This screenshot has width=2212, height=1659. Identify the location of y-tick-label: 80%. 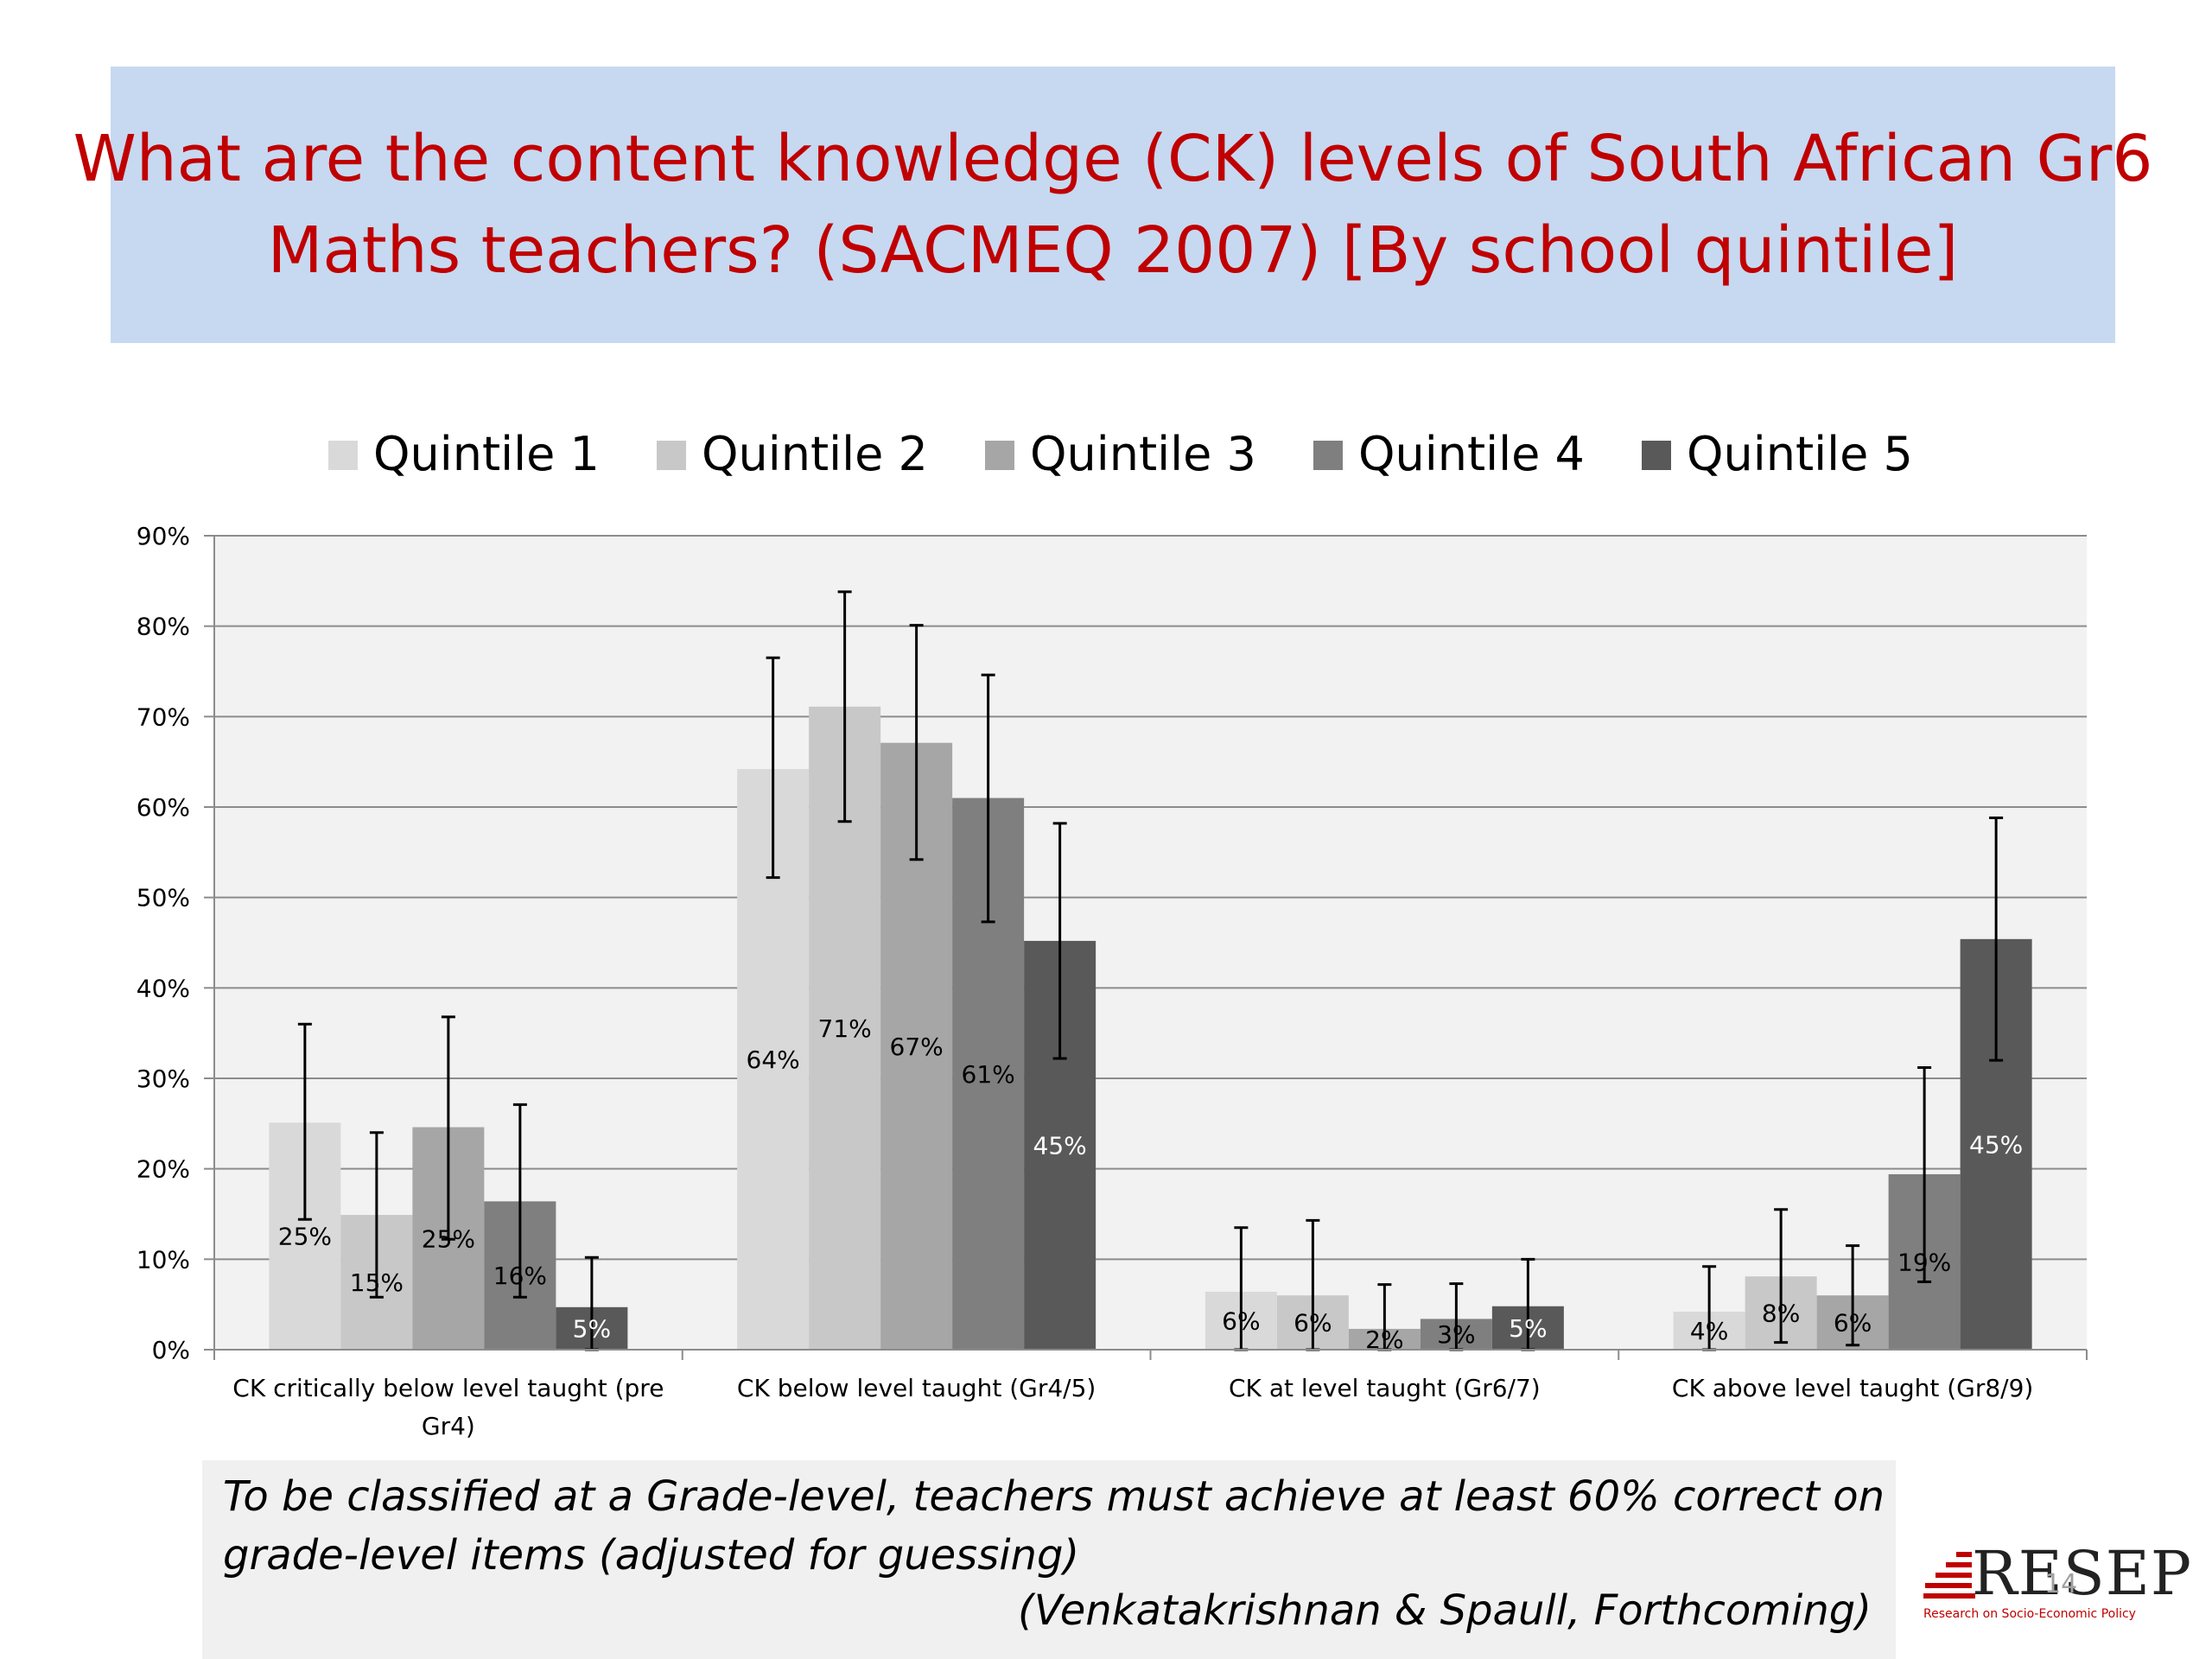
(163, 627).